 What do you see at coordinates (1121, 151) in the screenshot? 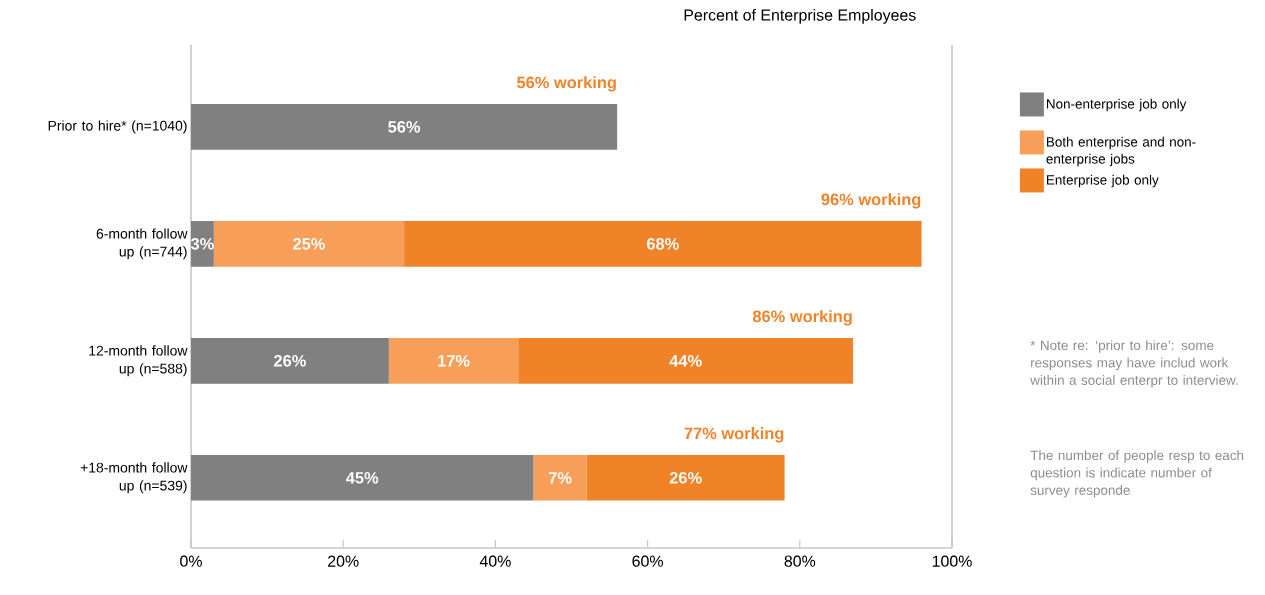
I see `legend-label: Both enterprise and non-enterprise jobs` at bounding box center [1121, 151].